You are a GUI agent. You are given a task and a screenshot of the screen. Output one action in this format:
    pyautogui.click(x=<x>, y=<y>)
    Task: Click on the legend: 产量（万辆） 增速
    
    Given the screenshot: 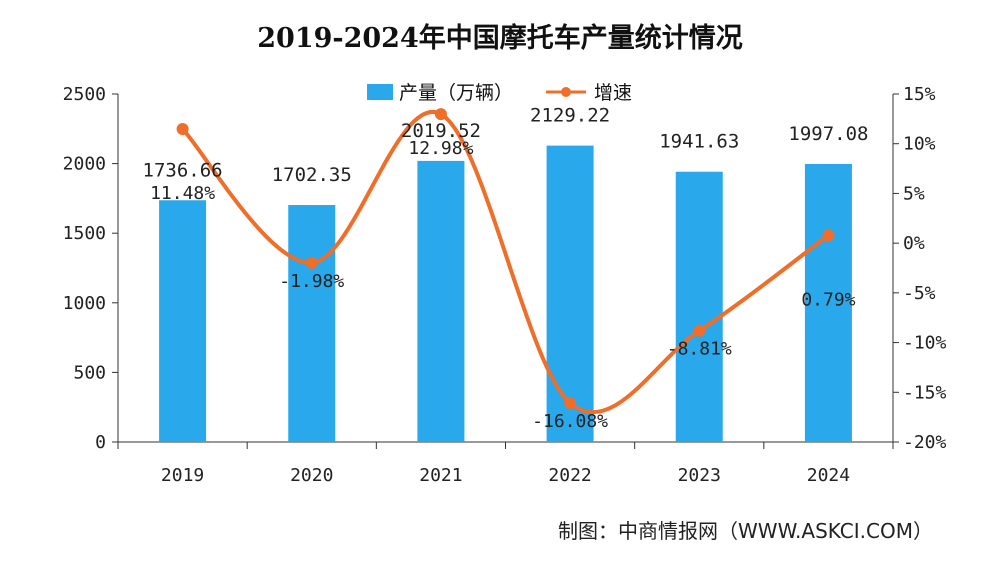 What is the action you would take?
    pyautogui.click(x=499, y=93)
    